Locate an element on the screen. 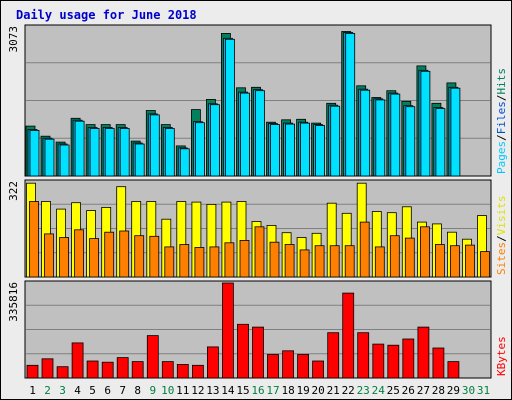 This screenshot has height=400, width=512. panel-1-max-label: 3073 is located at coordinates (13, 39).